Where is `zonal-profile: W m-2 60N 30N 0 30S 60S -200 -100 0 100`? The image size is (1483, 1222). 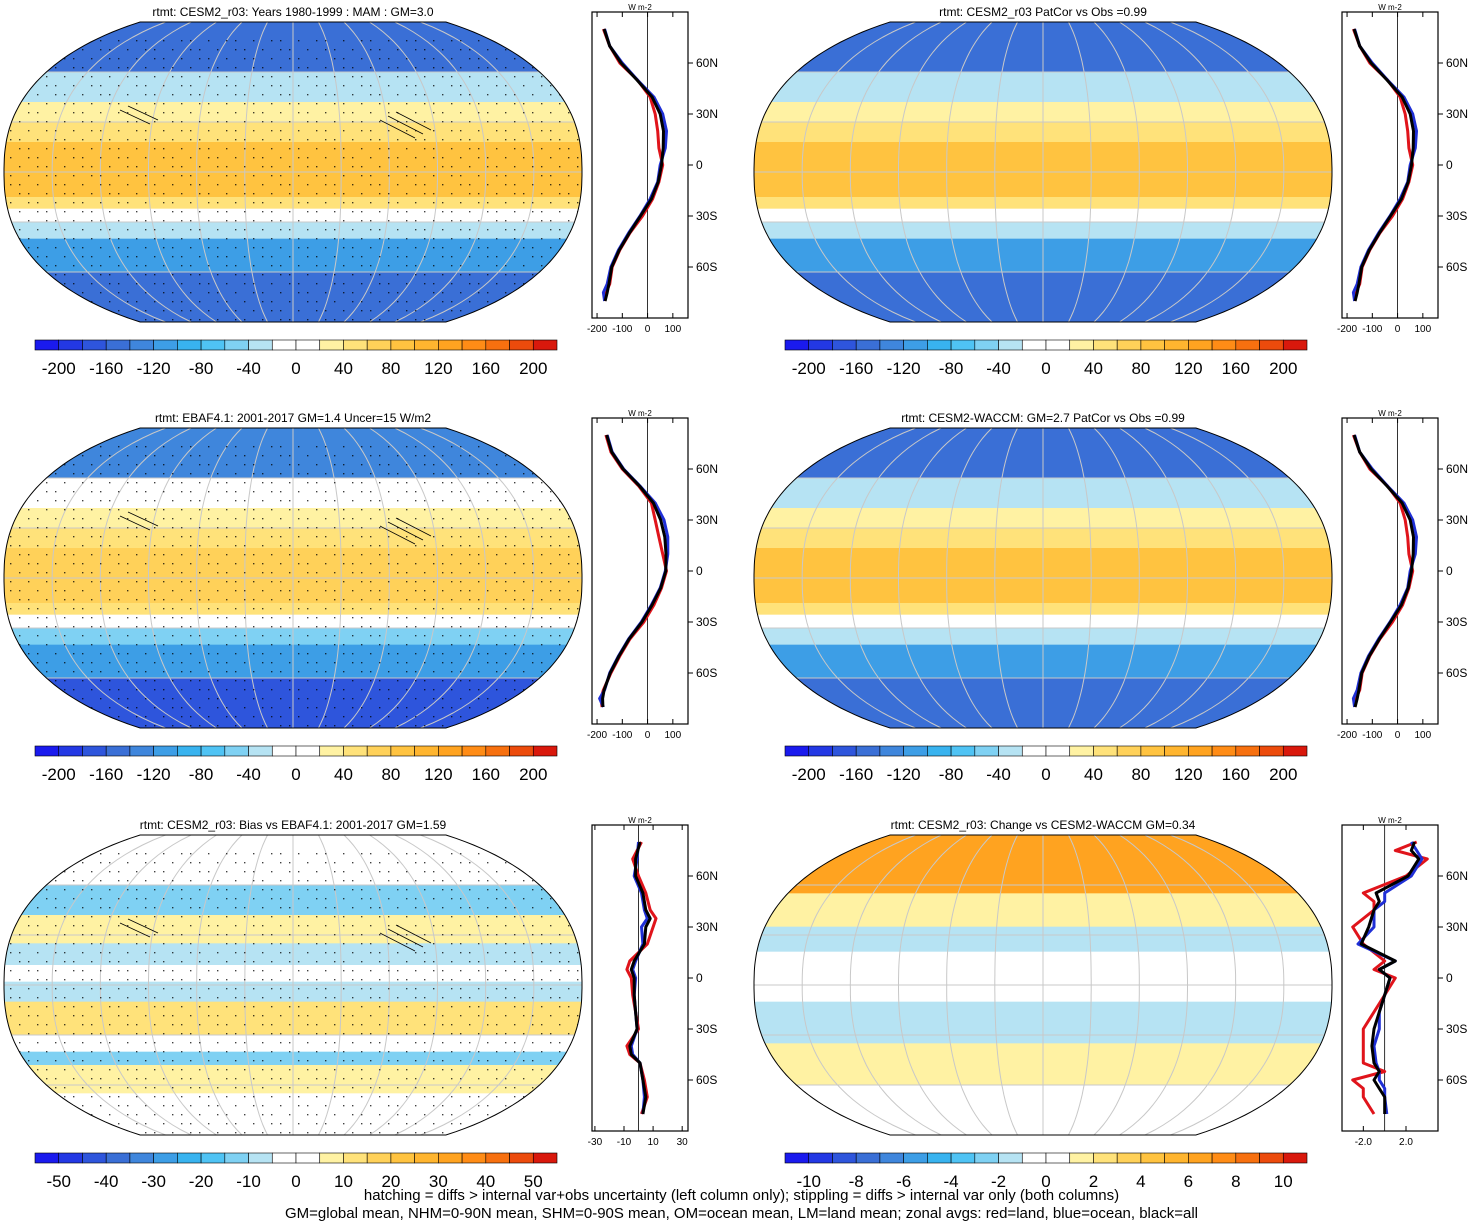 zonal-profile: W m-2 60N 30N 0 30S 60S -200 -100 0 100 is located at coordinates (1402, 169).